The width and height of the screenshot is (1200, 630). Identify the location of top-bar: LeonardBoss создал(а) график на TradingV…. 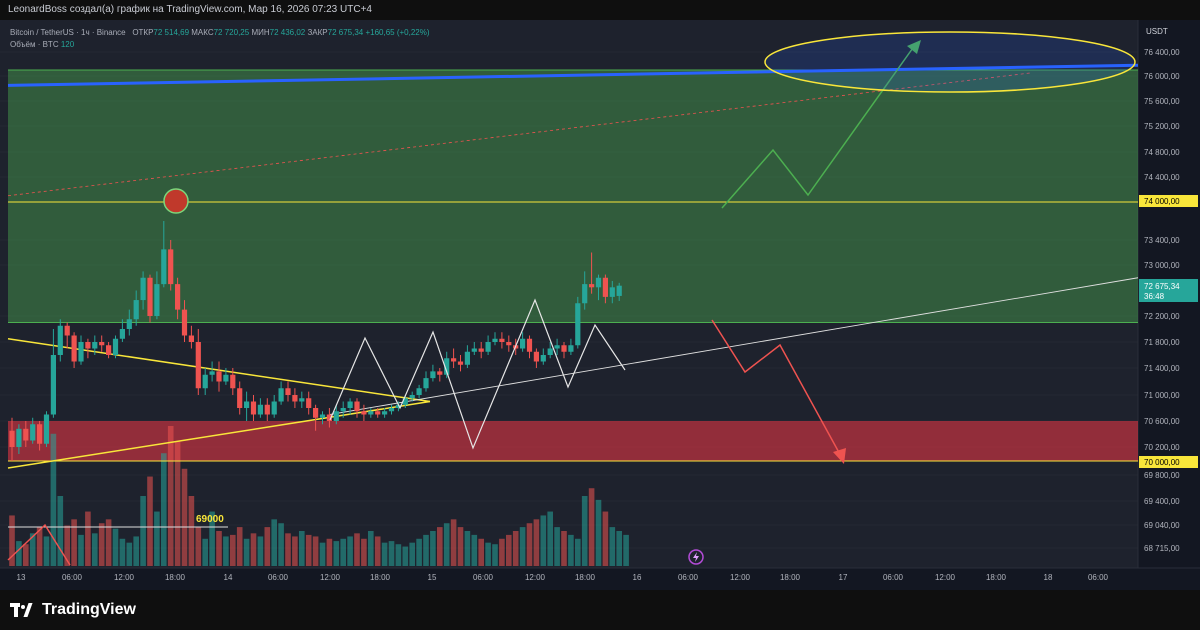
(600, 10).